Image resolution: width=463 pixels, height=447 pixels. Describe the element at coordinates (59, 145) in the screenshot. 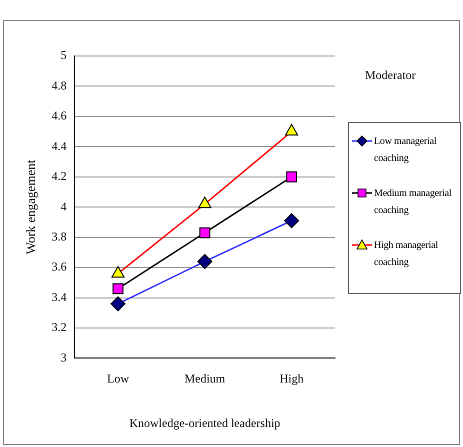

I see `y-tick-label: 4.4` at that location.